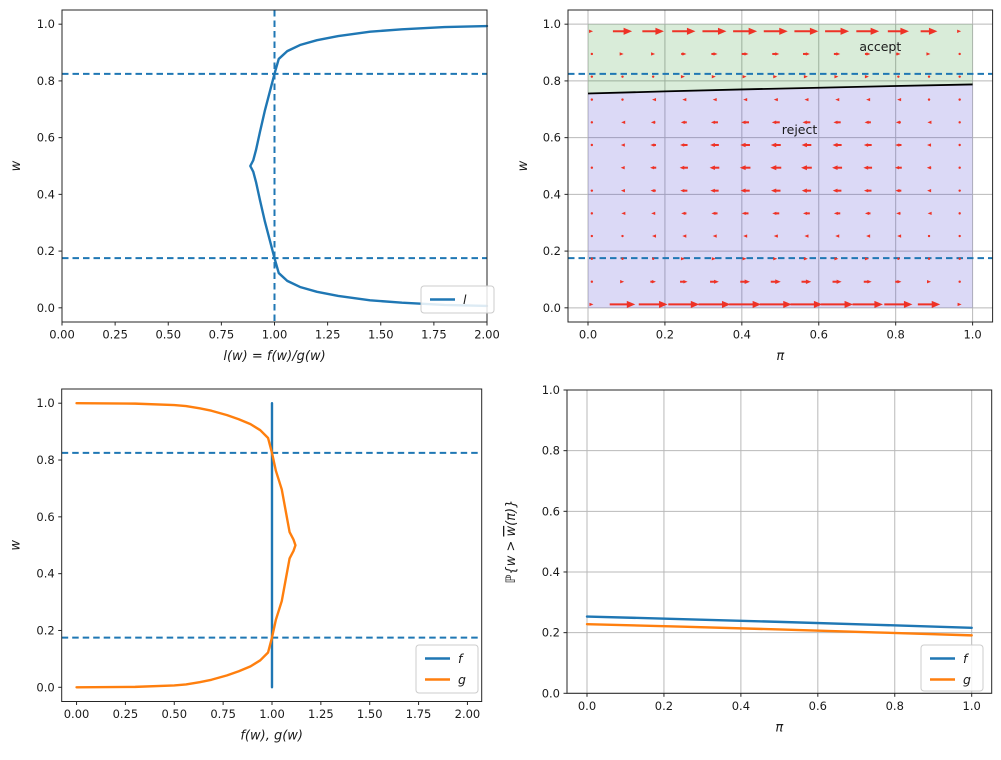  I want to click on y-tick-label: 0.6, so click(551, 511).